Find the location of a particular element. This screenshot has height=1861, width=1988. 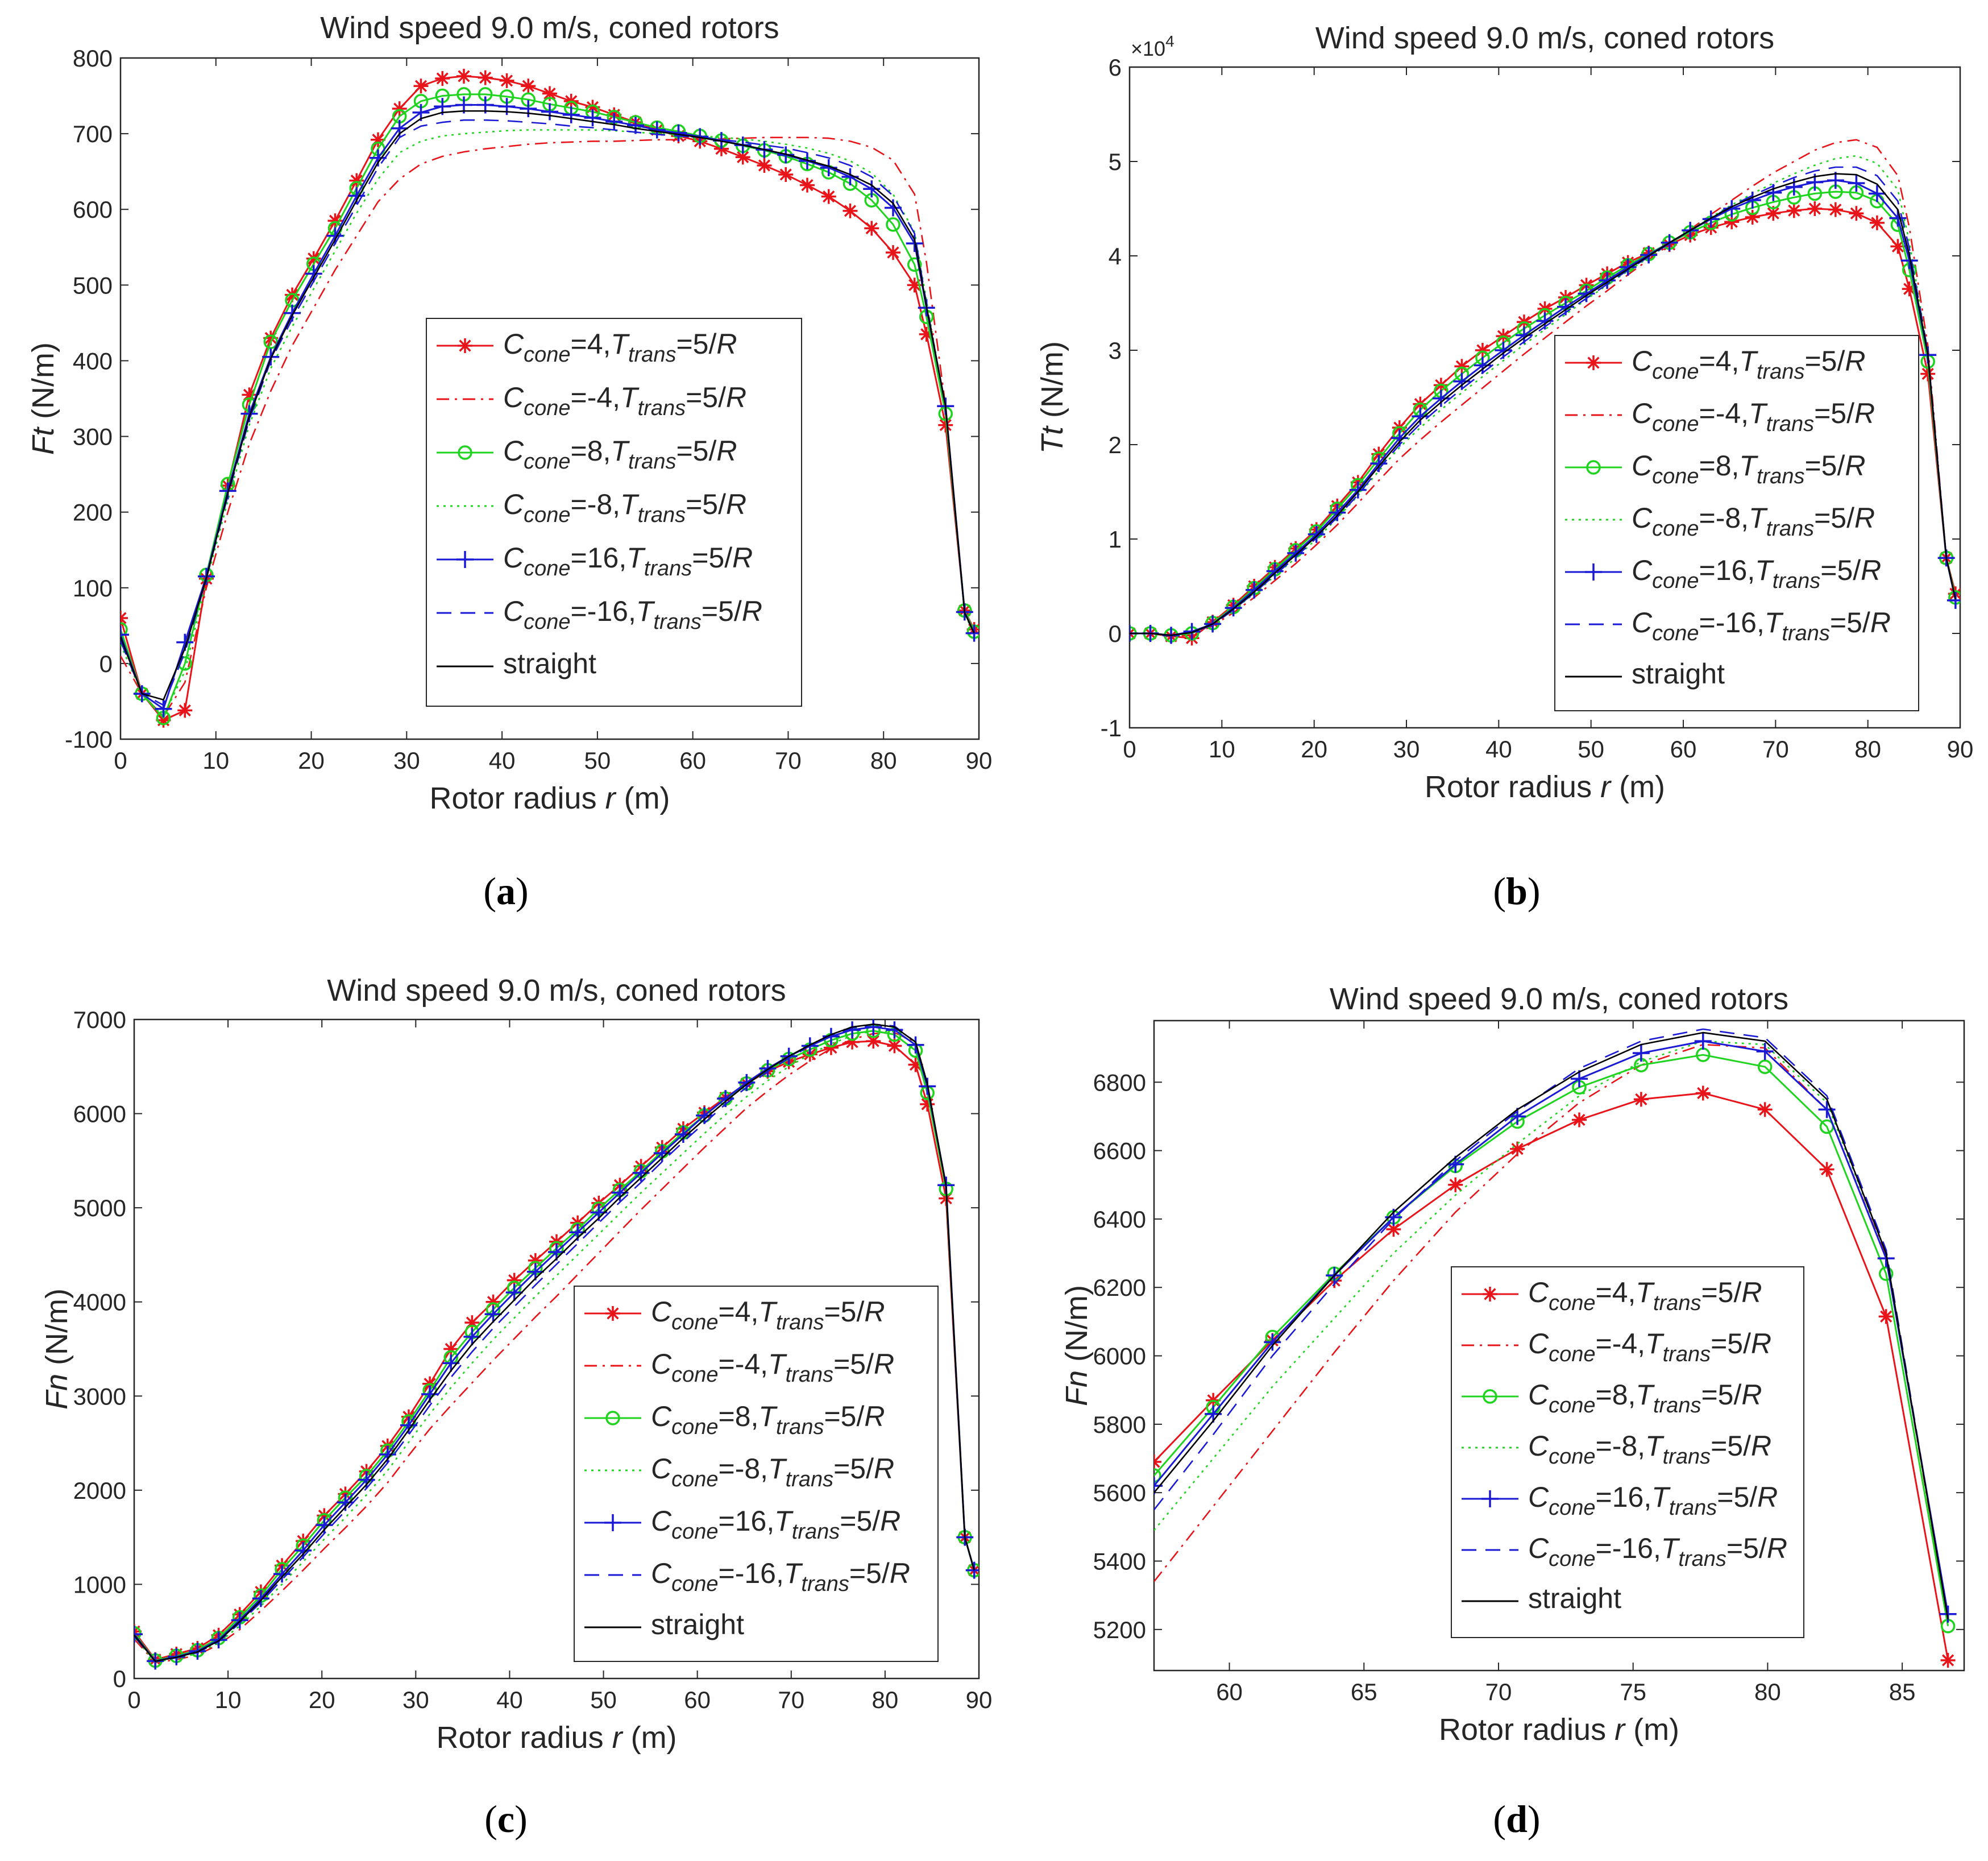

series-line-s2 is located at coordinates (548, 427).